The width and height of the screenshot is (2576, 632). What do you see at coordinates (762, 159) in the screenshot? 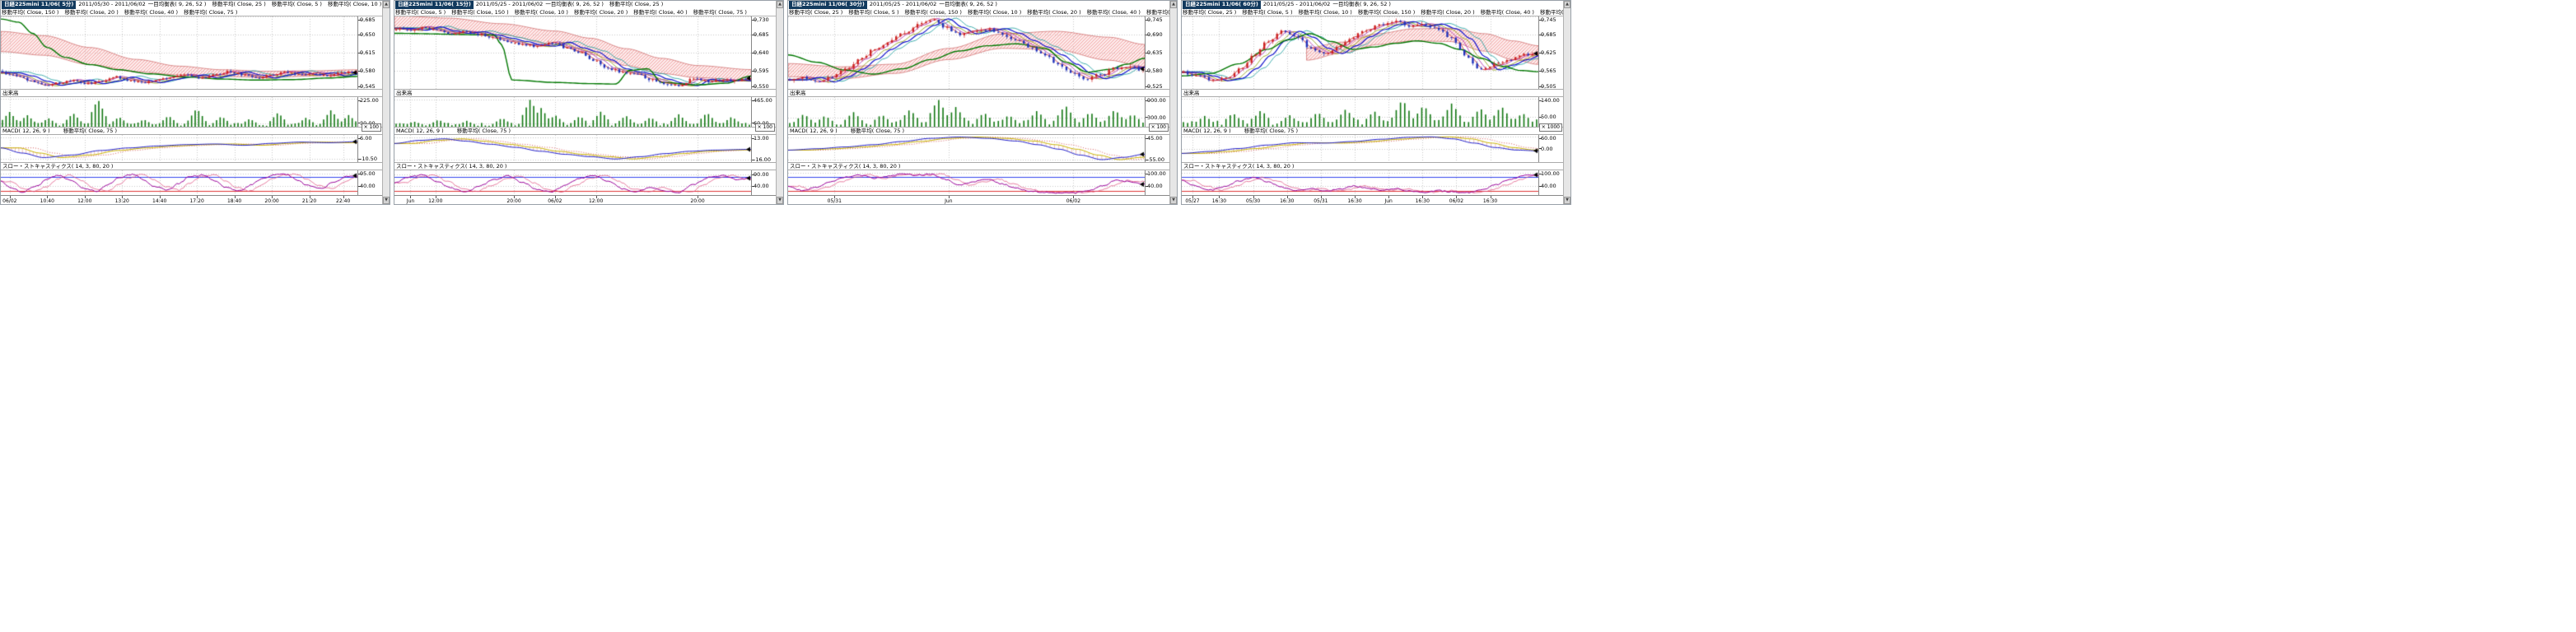
I see `axis-tick-label: -16.00` at bounding box center [762, 159].